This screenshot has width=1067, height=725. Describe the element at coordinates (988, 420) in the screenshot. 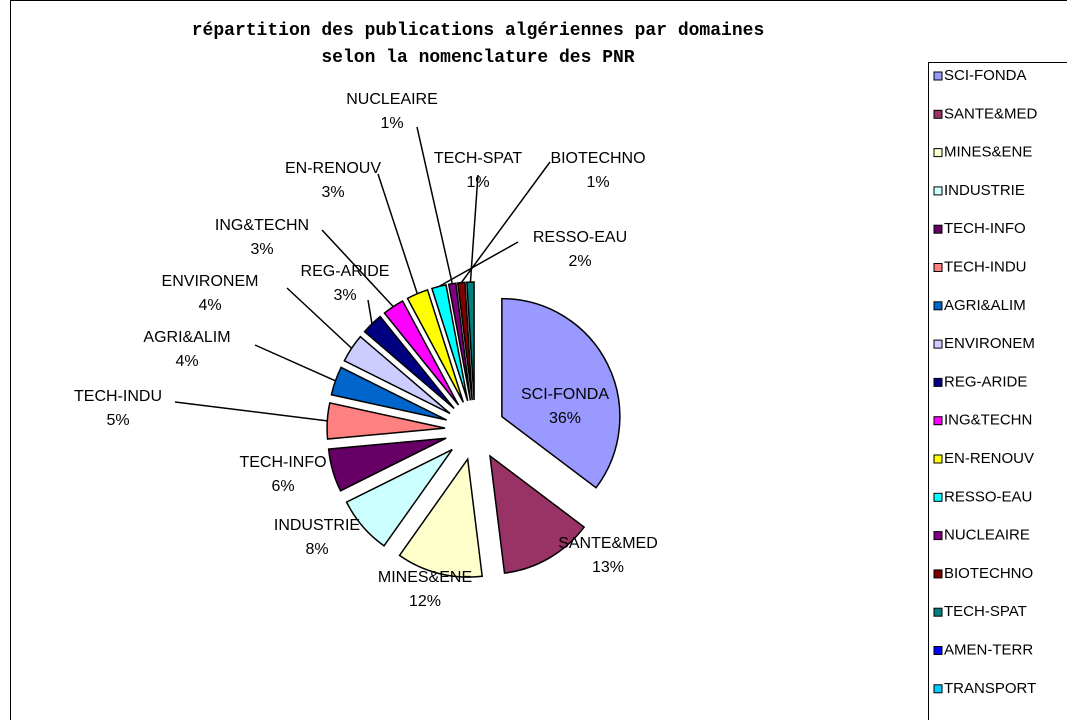

I see `legend-label: ING&TECHN` at that location.